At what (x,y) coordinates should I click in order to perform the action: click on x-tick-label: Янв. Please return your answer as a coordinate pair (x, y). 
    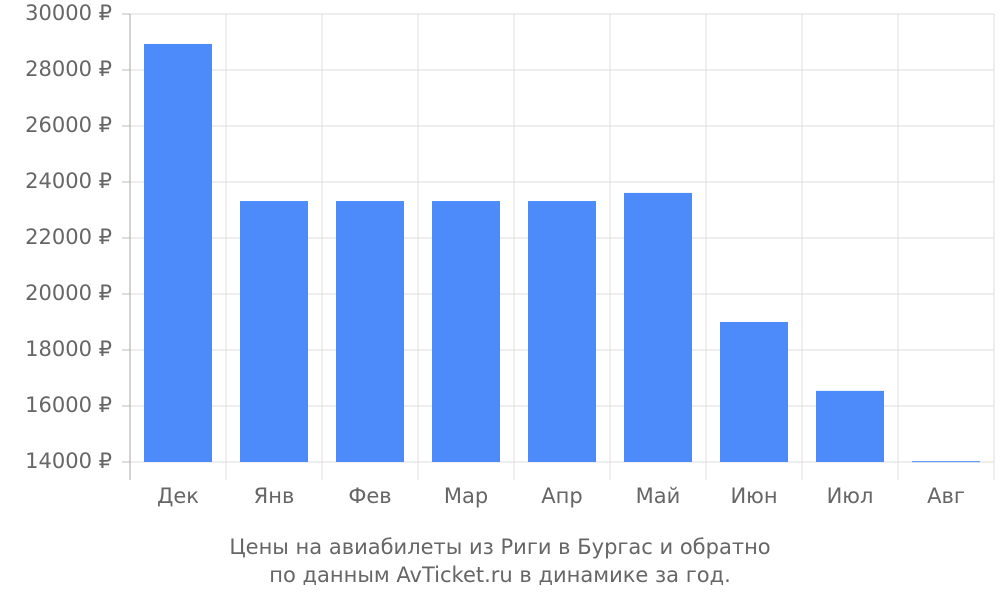
    Looking at the image, I should click on (274, 496).